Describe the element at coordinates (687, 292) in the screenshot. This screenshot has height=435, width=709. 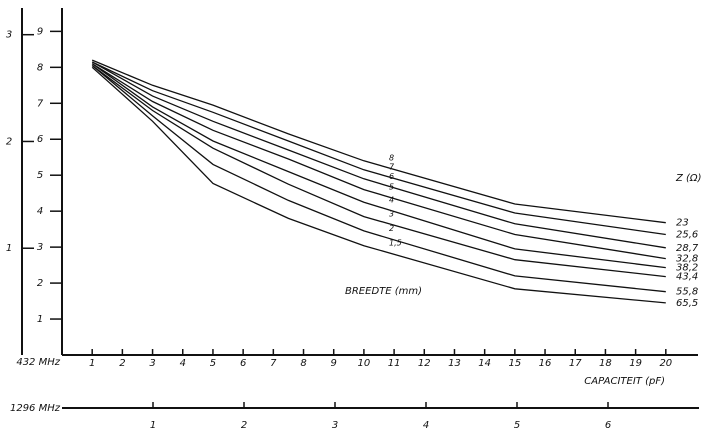
I see `z-label: 55,8` at that location.